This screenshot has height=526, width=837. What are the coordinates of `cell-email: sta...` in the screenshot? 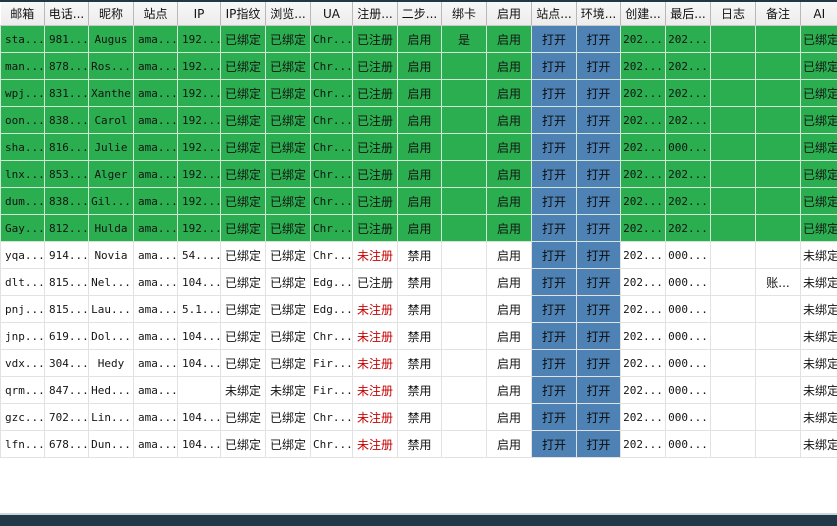 It's located at (22, 39).